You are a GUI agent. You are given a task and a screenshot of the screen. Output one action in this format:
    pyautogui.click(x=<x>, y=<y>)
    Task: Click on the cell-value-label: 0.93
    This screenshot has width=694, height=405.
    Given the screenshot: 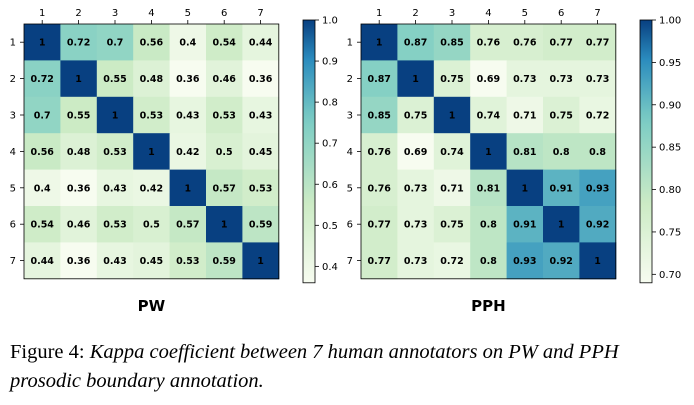 What is the action you would take?
    pyautogui.click(x=524, y=261)
    